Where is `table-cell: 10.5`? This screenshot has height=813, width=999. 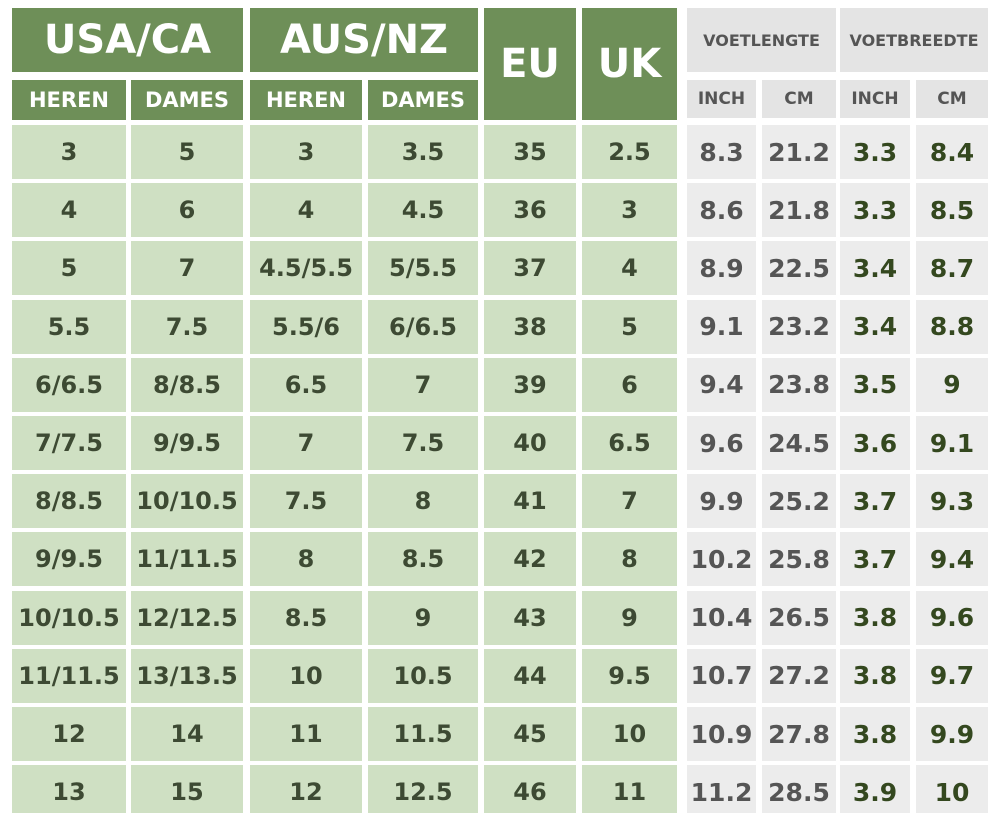 table-cell: 10.5 is located at coordinates (423, 675).